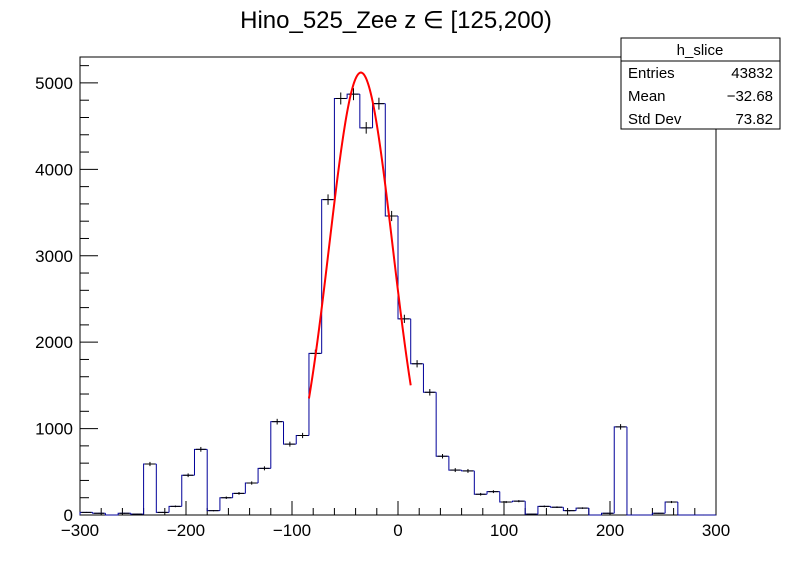 This screenshot has height=572, width=796. What do you see at coordinates (754, 119) in the screenshot?
I see `stats-stddev-value: 73.82` at bounding box center [754, 119].